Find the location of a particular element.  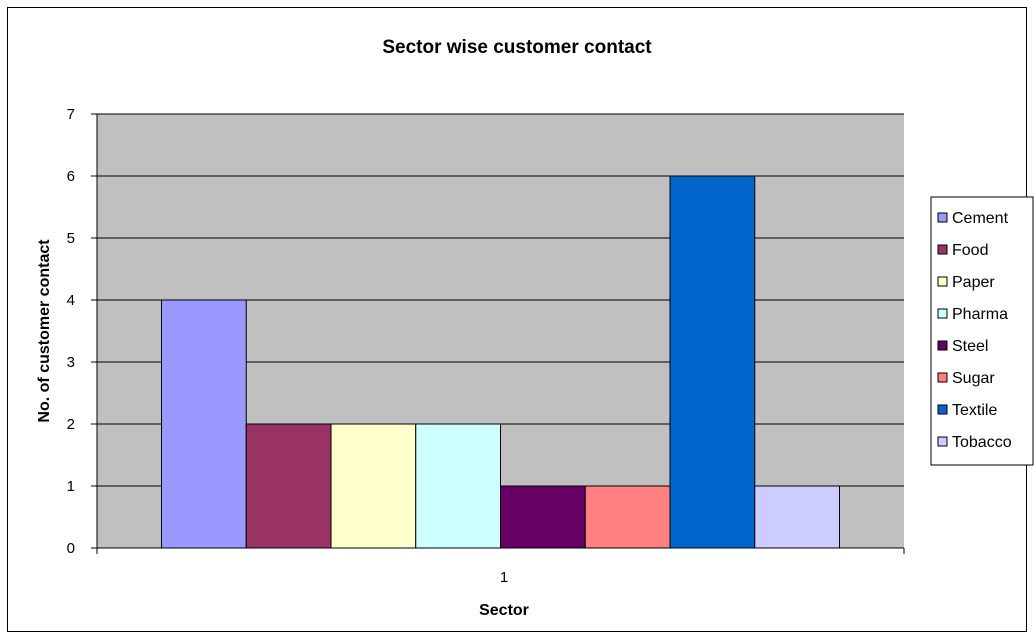

x-axis-label: Sector is located at coordinates (504, 610).